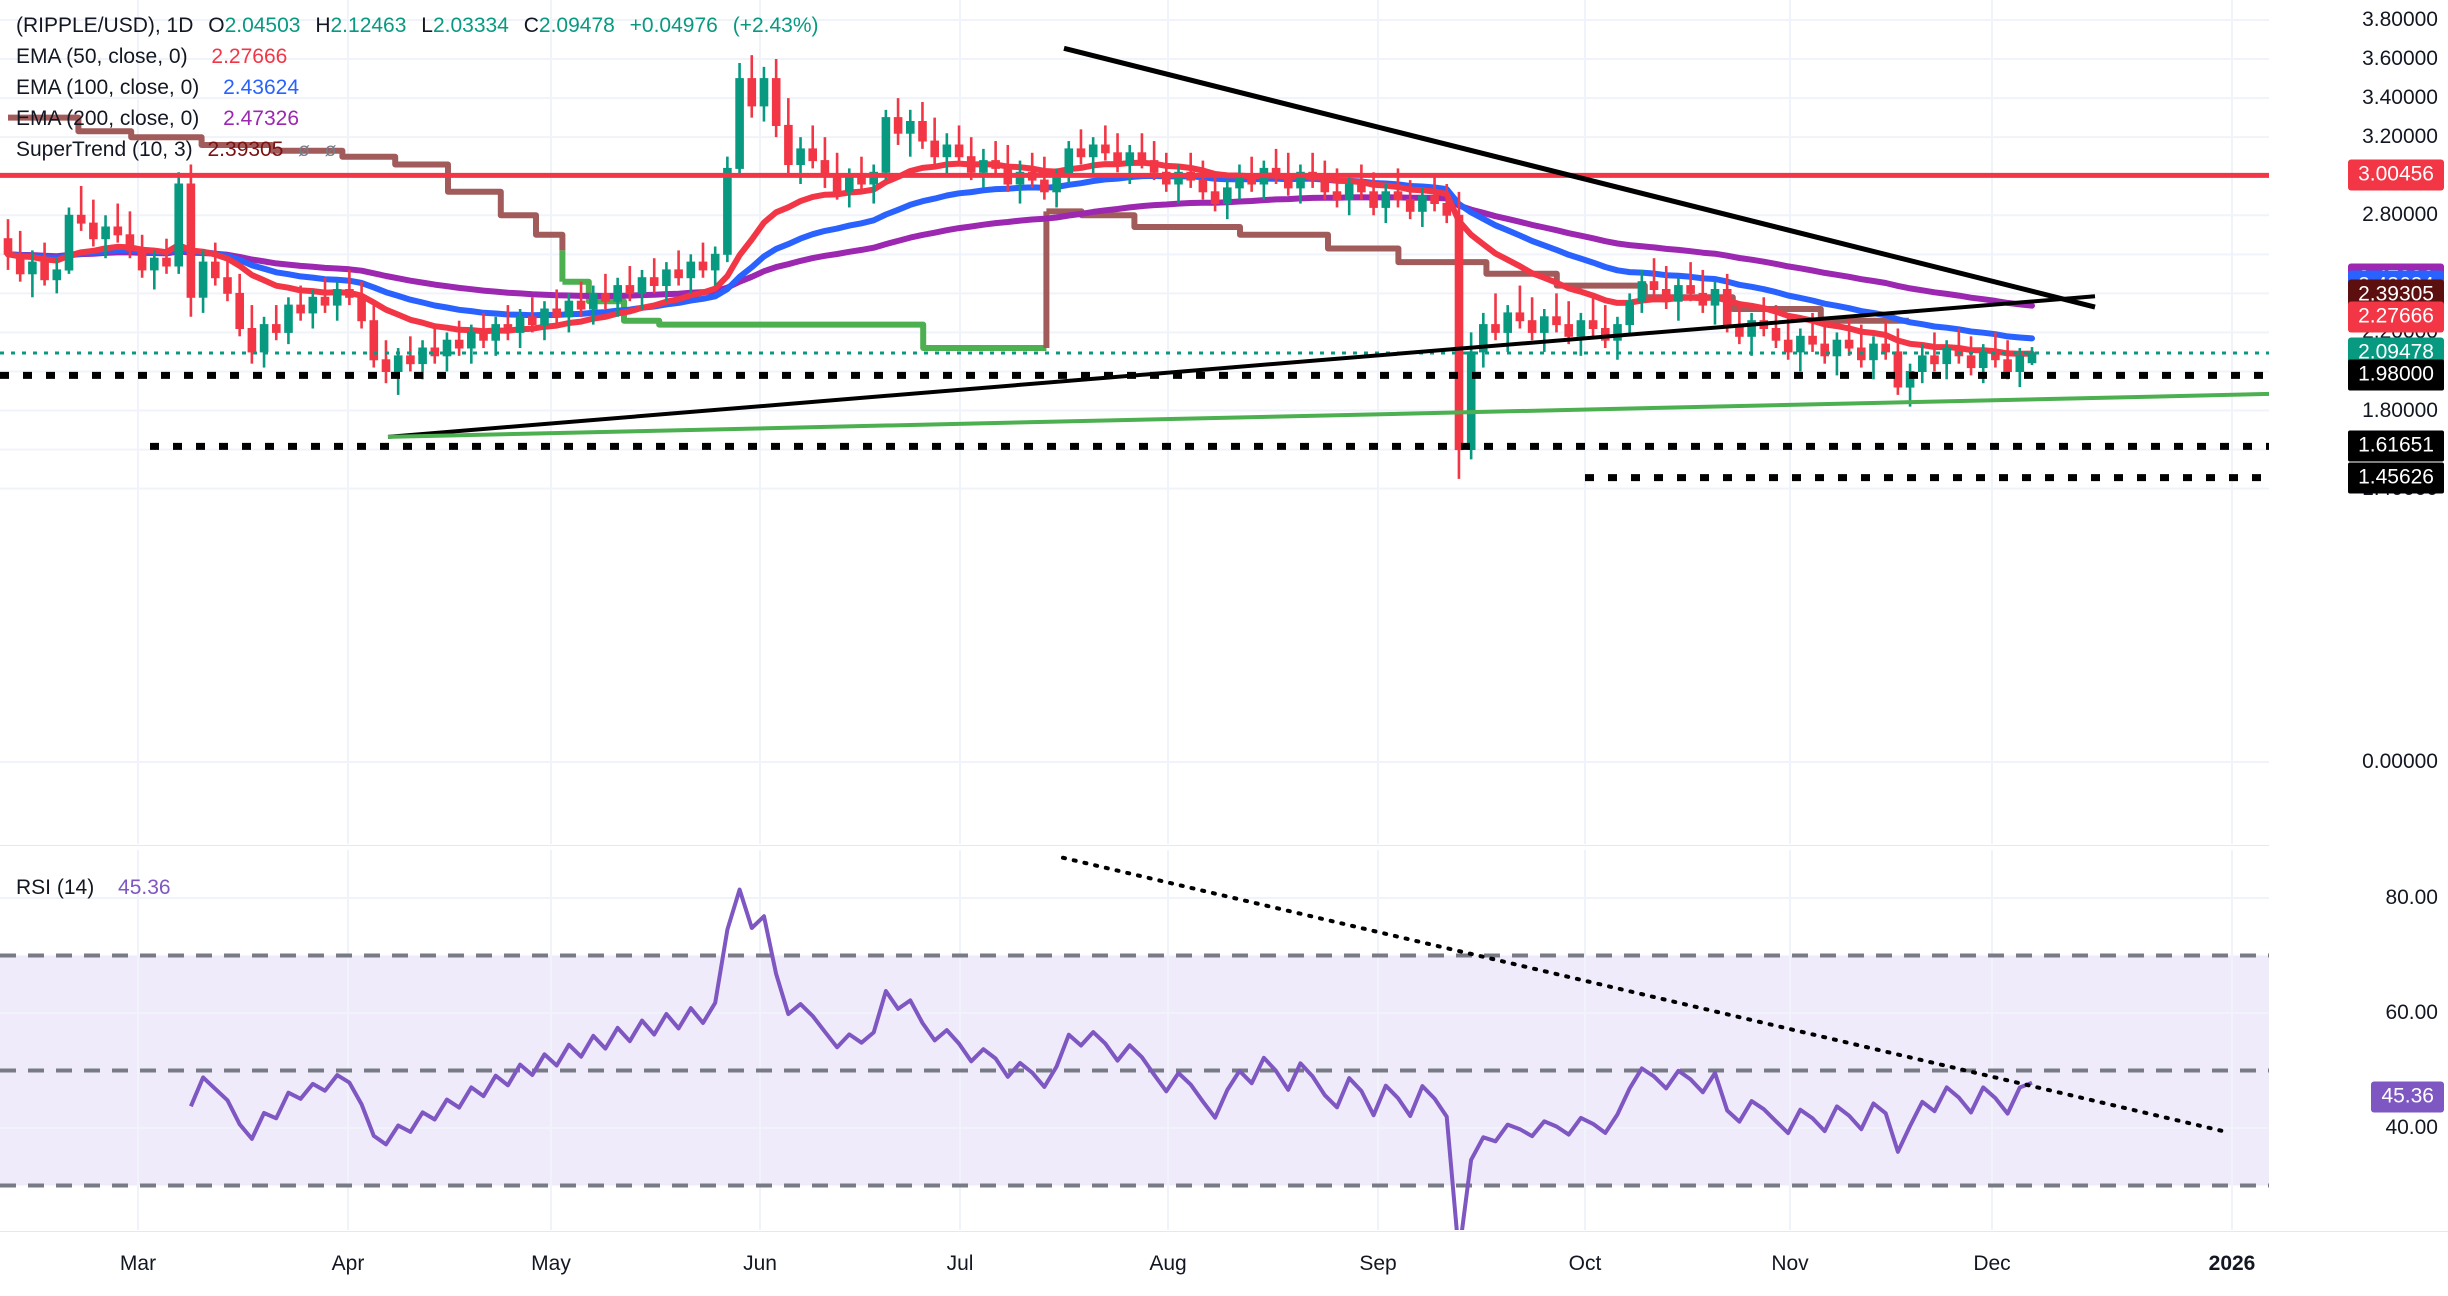  Describe the element at coordinates (108, 118) in the screenshot. I see `ema200-label: EMA (200, close, 0)` at that location.